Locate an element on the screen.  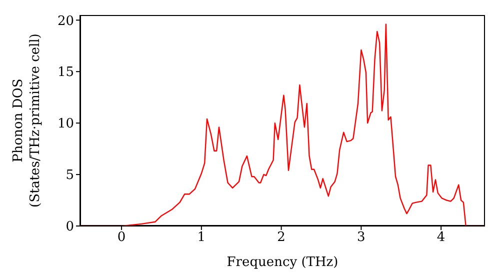
y-tick-label: 0 is located at coordinates (70, 227).